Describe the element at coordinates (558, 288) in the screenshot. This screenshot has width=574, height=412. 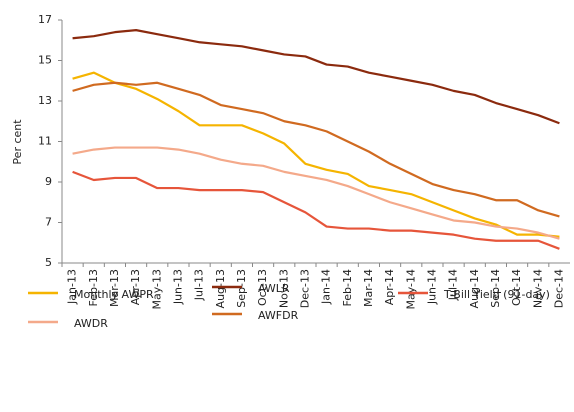
I see `x-tick-label: Dec-14` at that location.